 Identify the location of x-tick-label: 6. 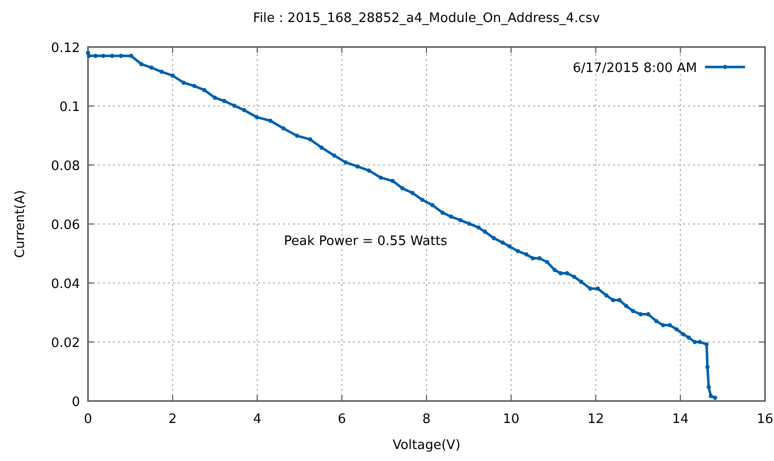
(342, 419).